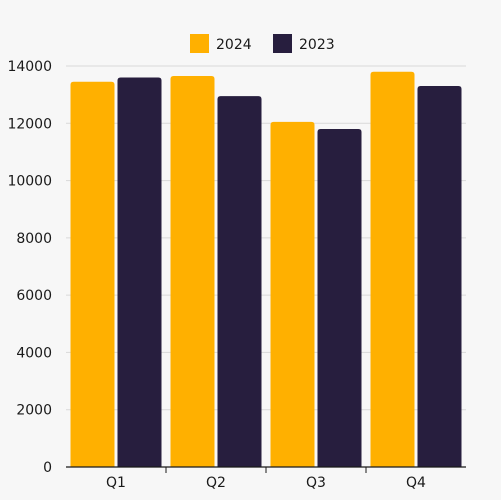  What do you see at coordinates (47, 468) in the screenshot?
I see `y-tick-label: 0` at bounding box center [47, 468].